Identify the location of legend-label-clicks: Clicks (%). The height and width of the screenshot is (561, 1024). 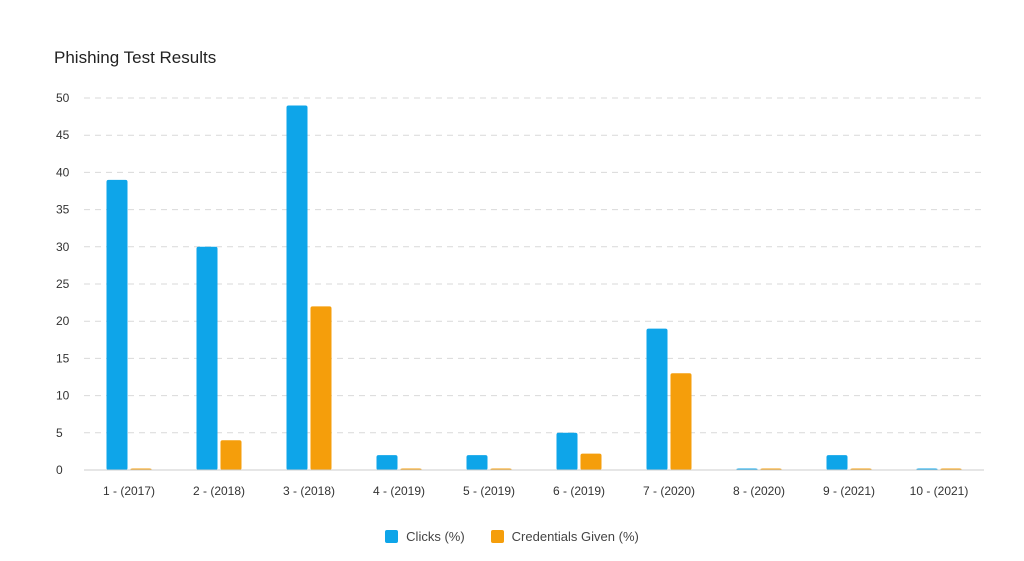
(435, 536).